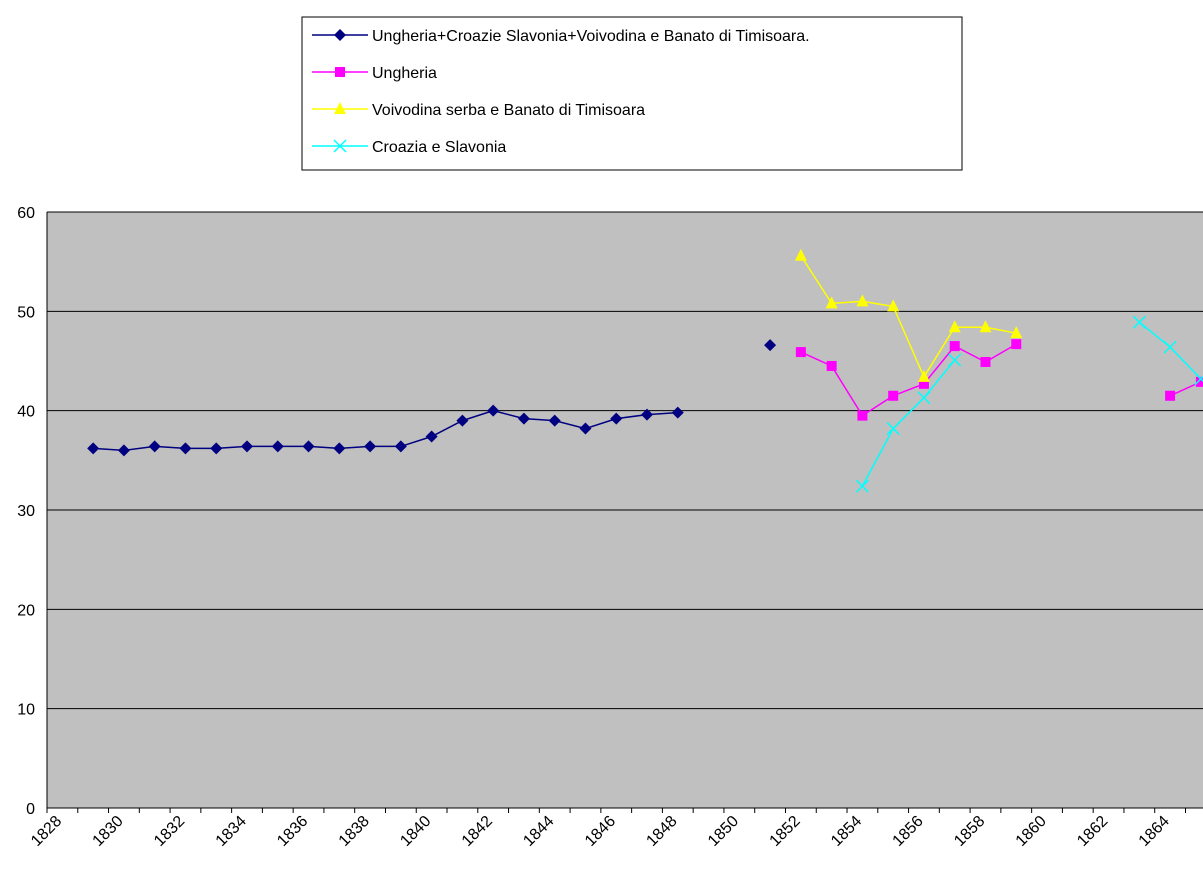  Describe the element at coordinates (632, 93) in the screenshot. I see `legend-box` at that location.